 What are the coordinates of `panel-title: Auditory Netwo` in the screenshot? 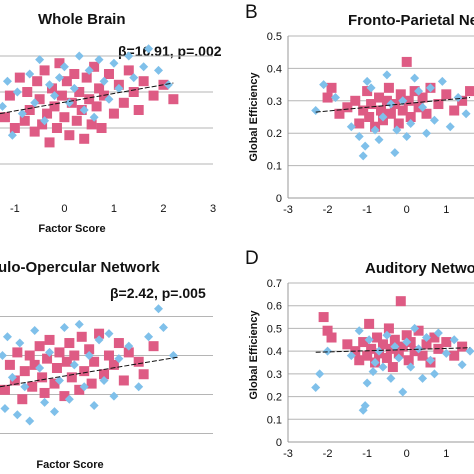 It's located at (419, 268).